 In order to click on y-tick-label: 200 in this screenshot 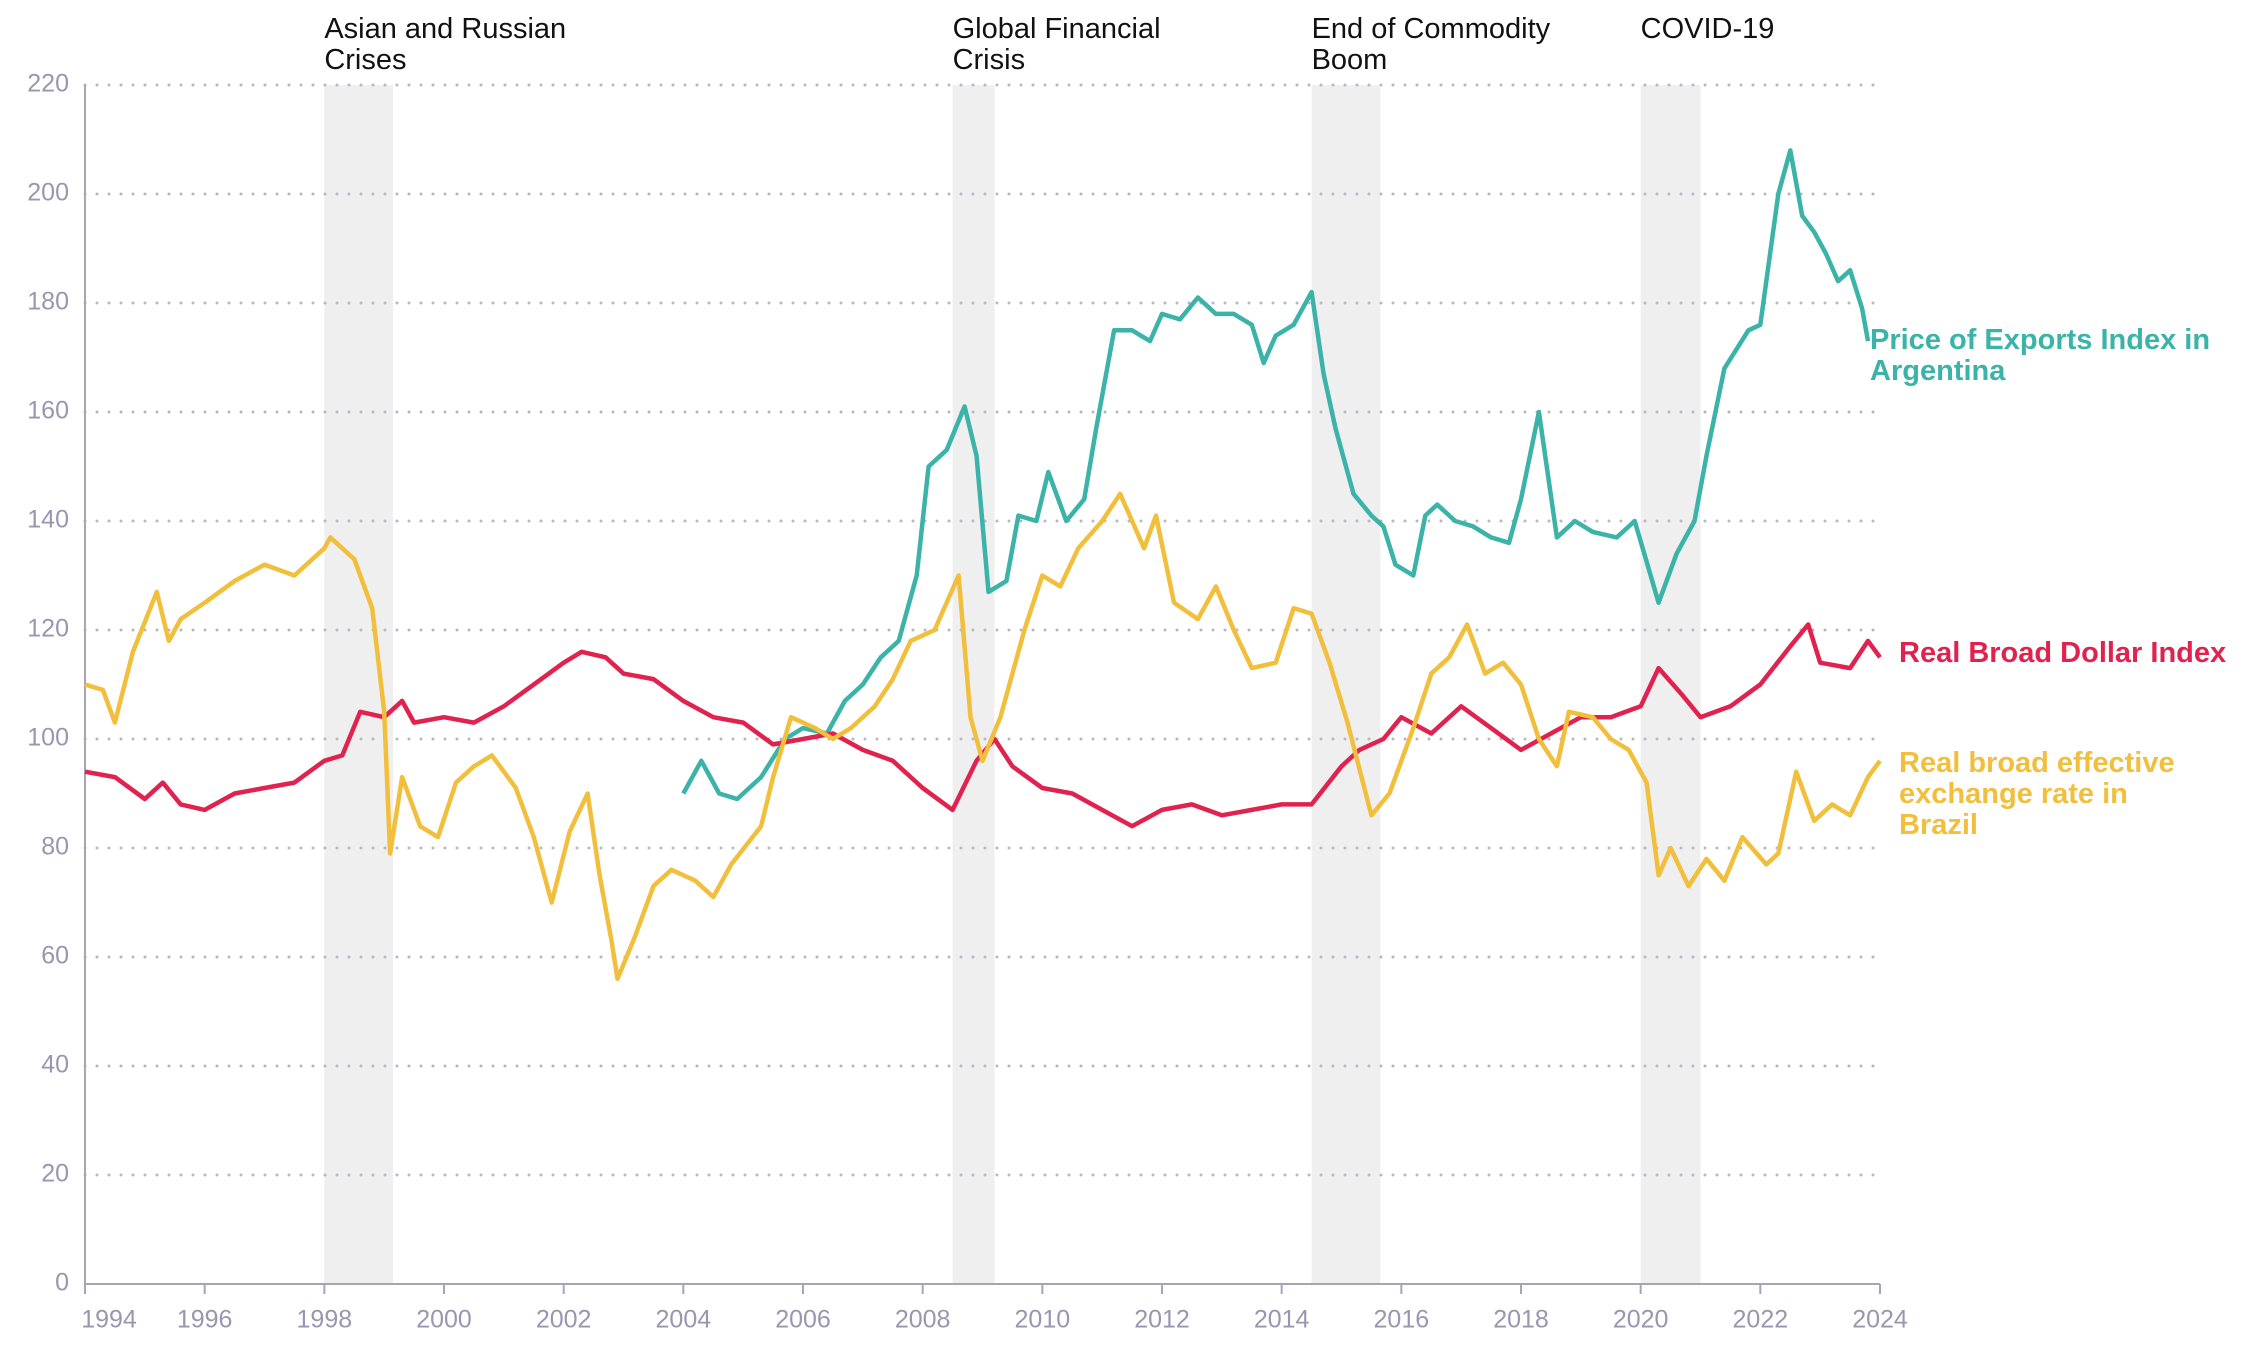, I will do `click(48, 193)`.